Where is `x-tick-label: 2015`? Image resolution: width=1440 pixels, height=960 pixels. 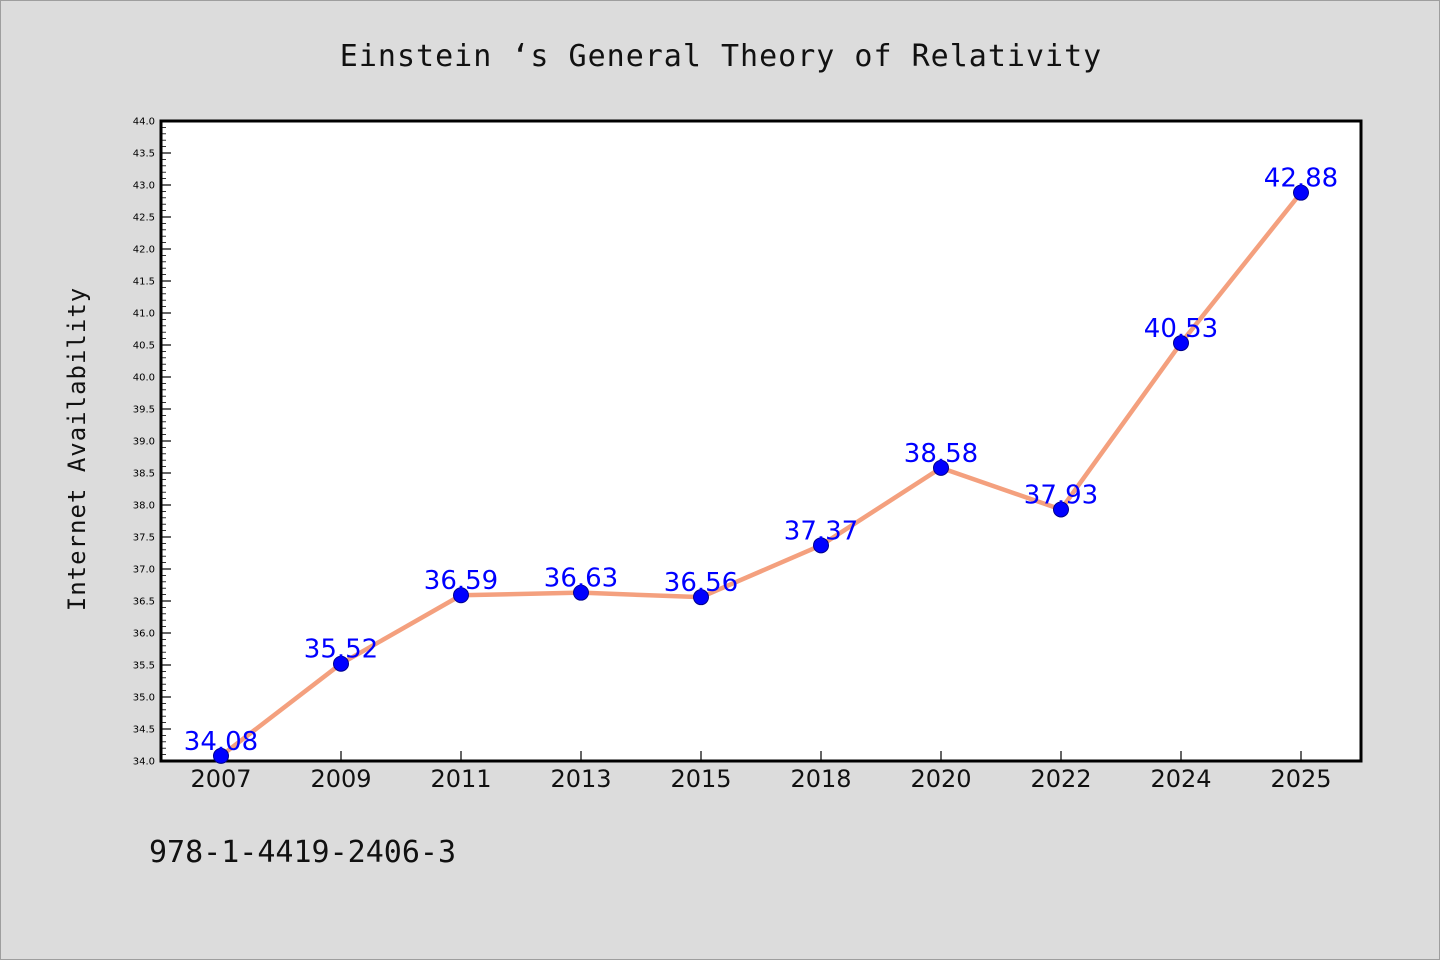 x-tick-label: 2015 is located at coordinates (700, 779).